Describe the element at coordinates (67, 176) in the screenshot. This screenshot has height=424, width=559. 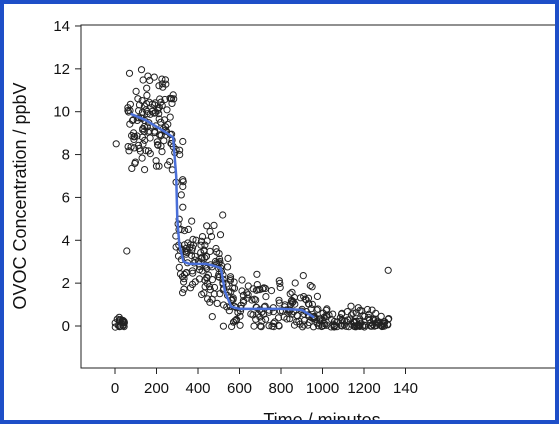
I see `y-ticks: 0 2 4 6 8 10 12 14` at that location.